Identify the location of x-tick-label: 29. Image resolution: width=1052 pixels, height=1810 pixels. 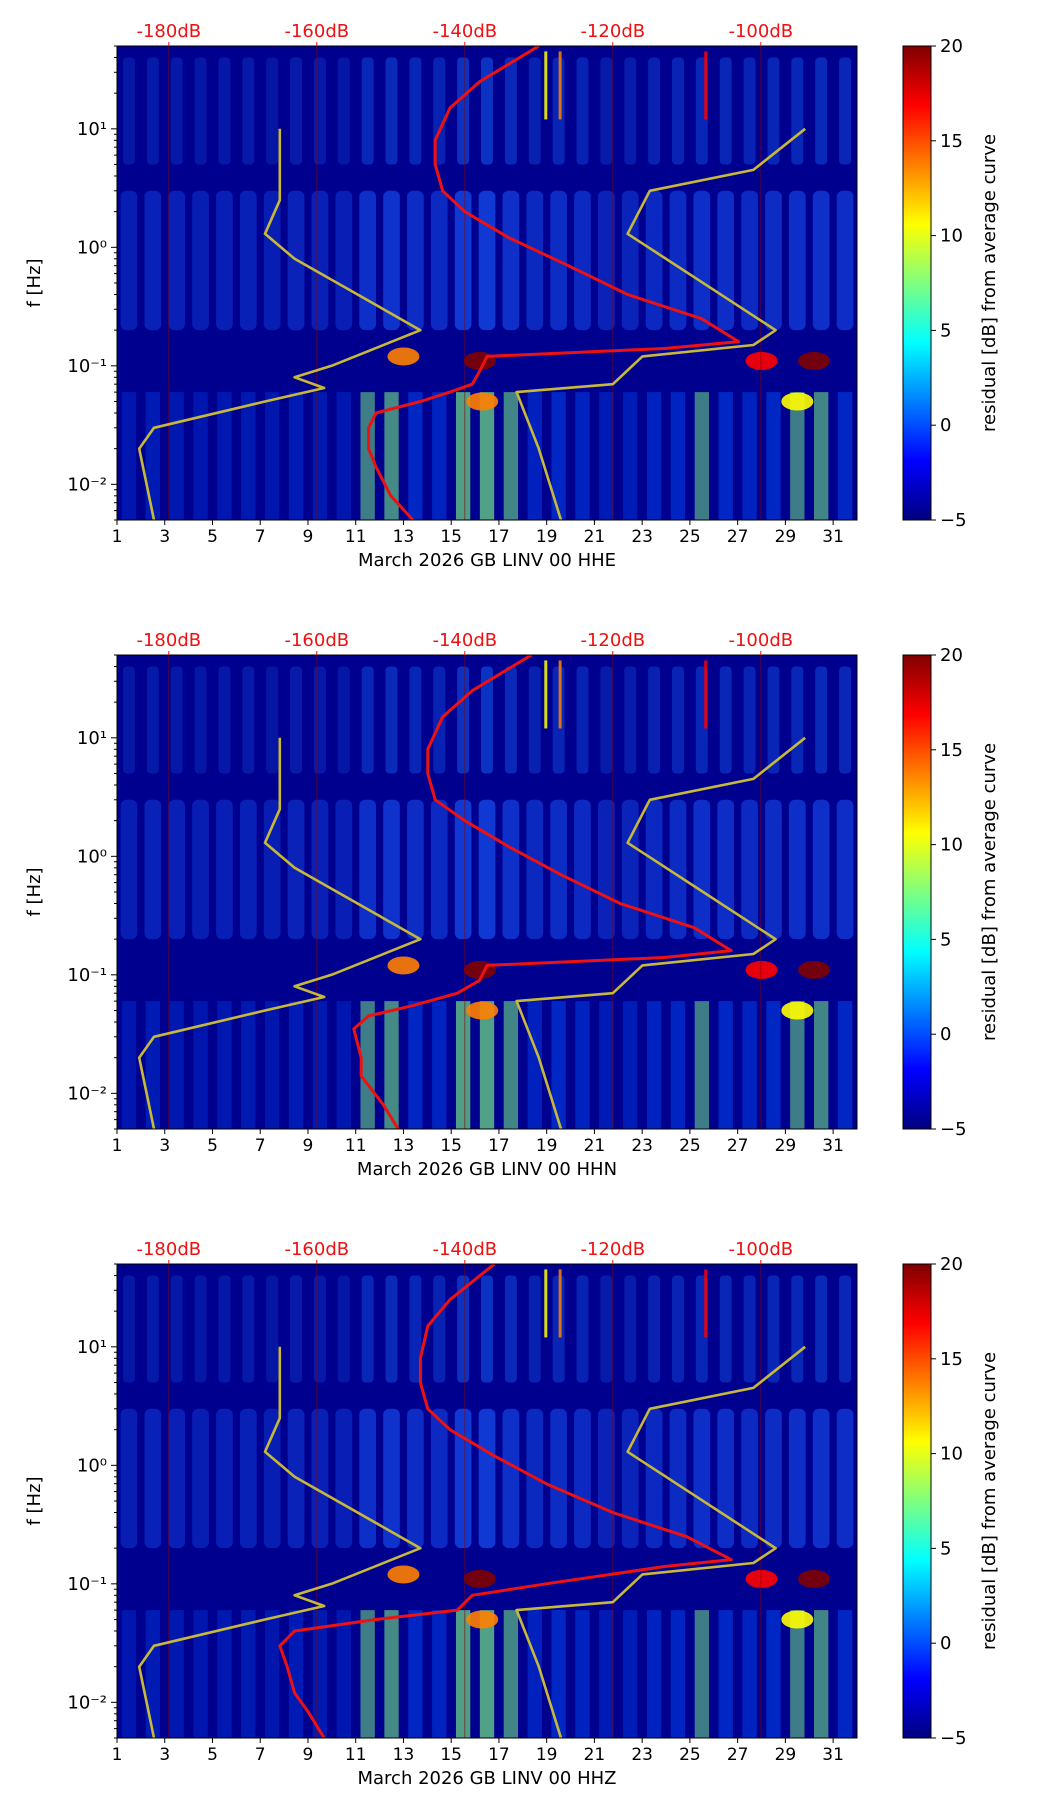
(786, 1146).